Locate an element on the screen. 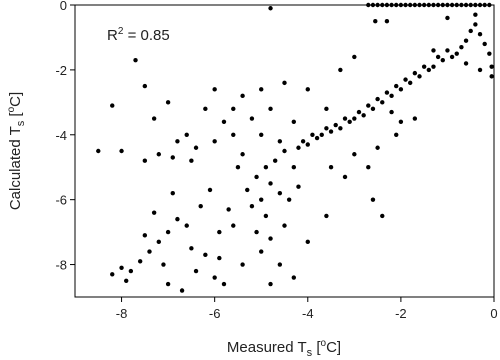 This screenshot has height=360, width=500. annotation-part: R is located at coordinates (112, 35).